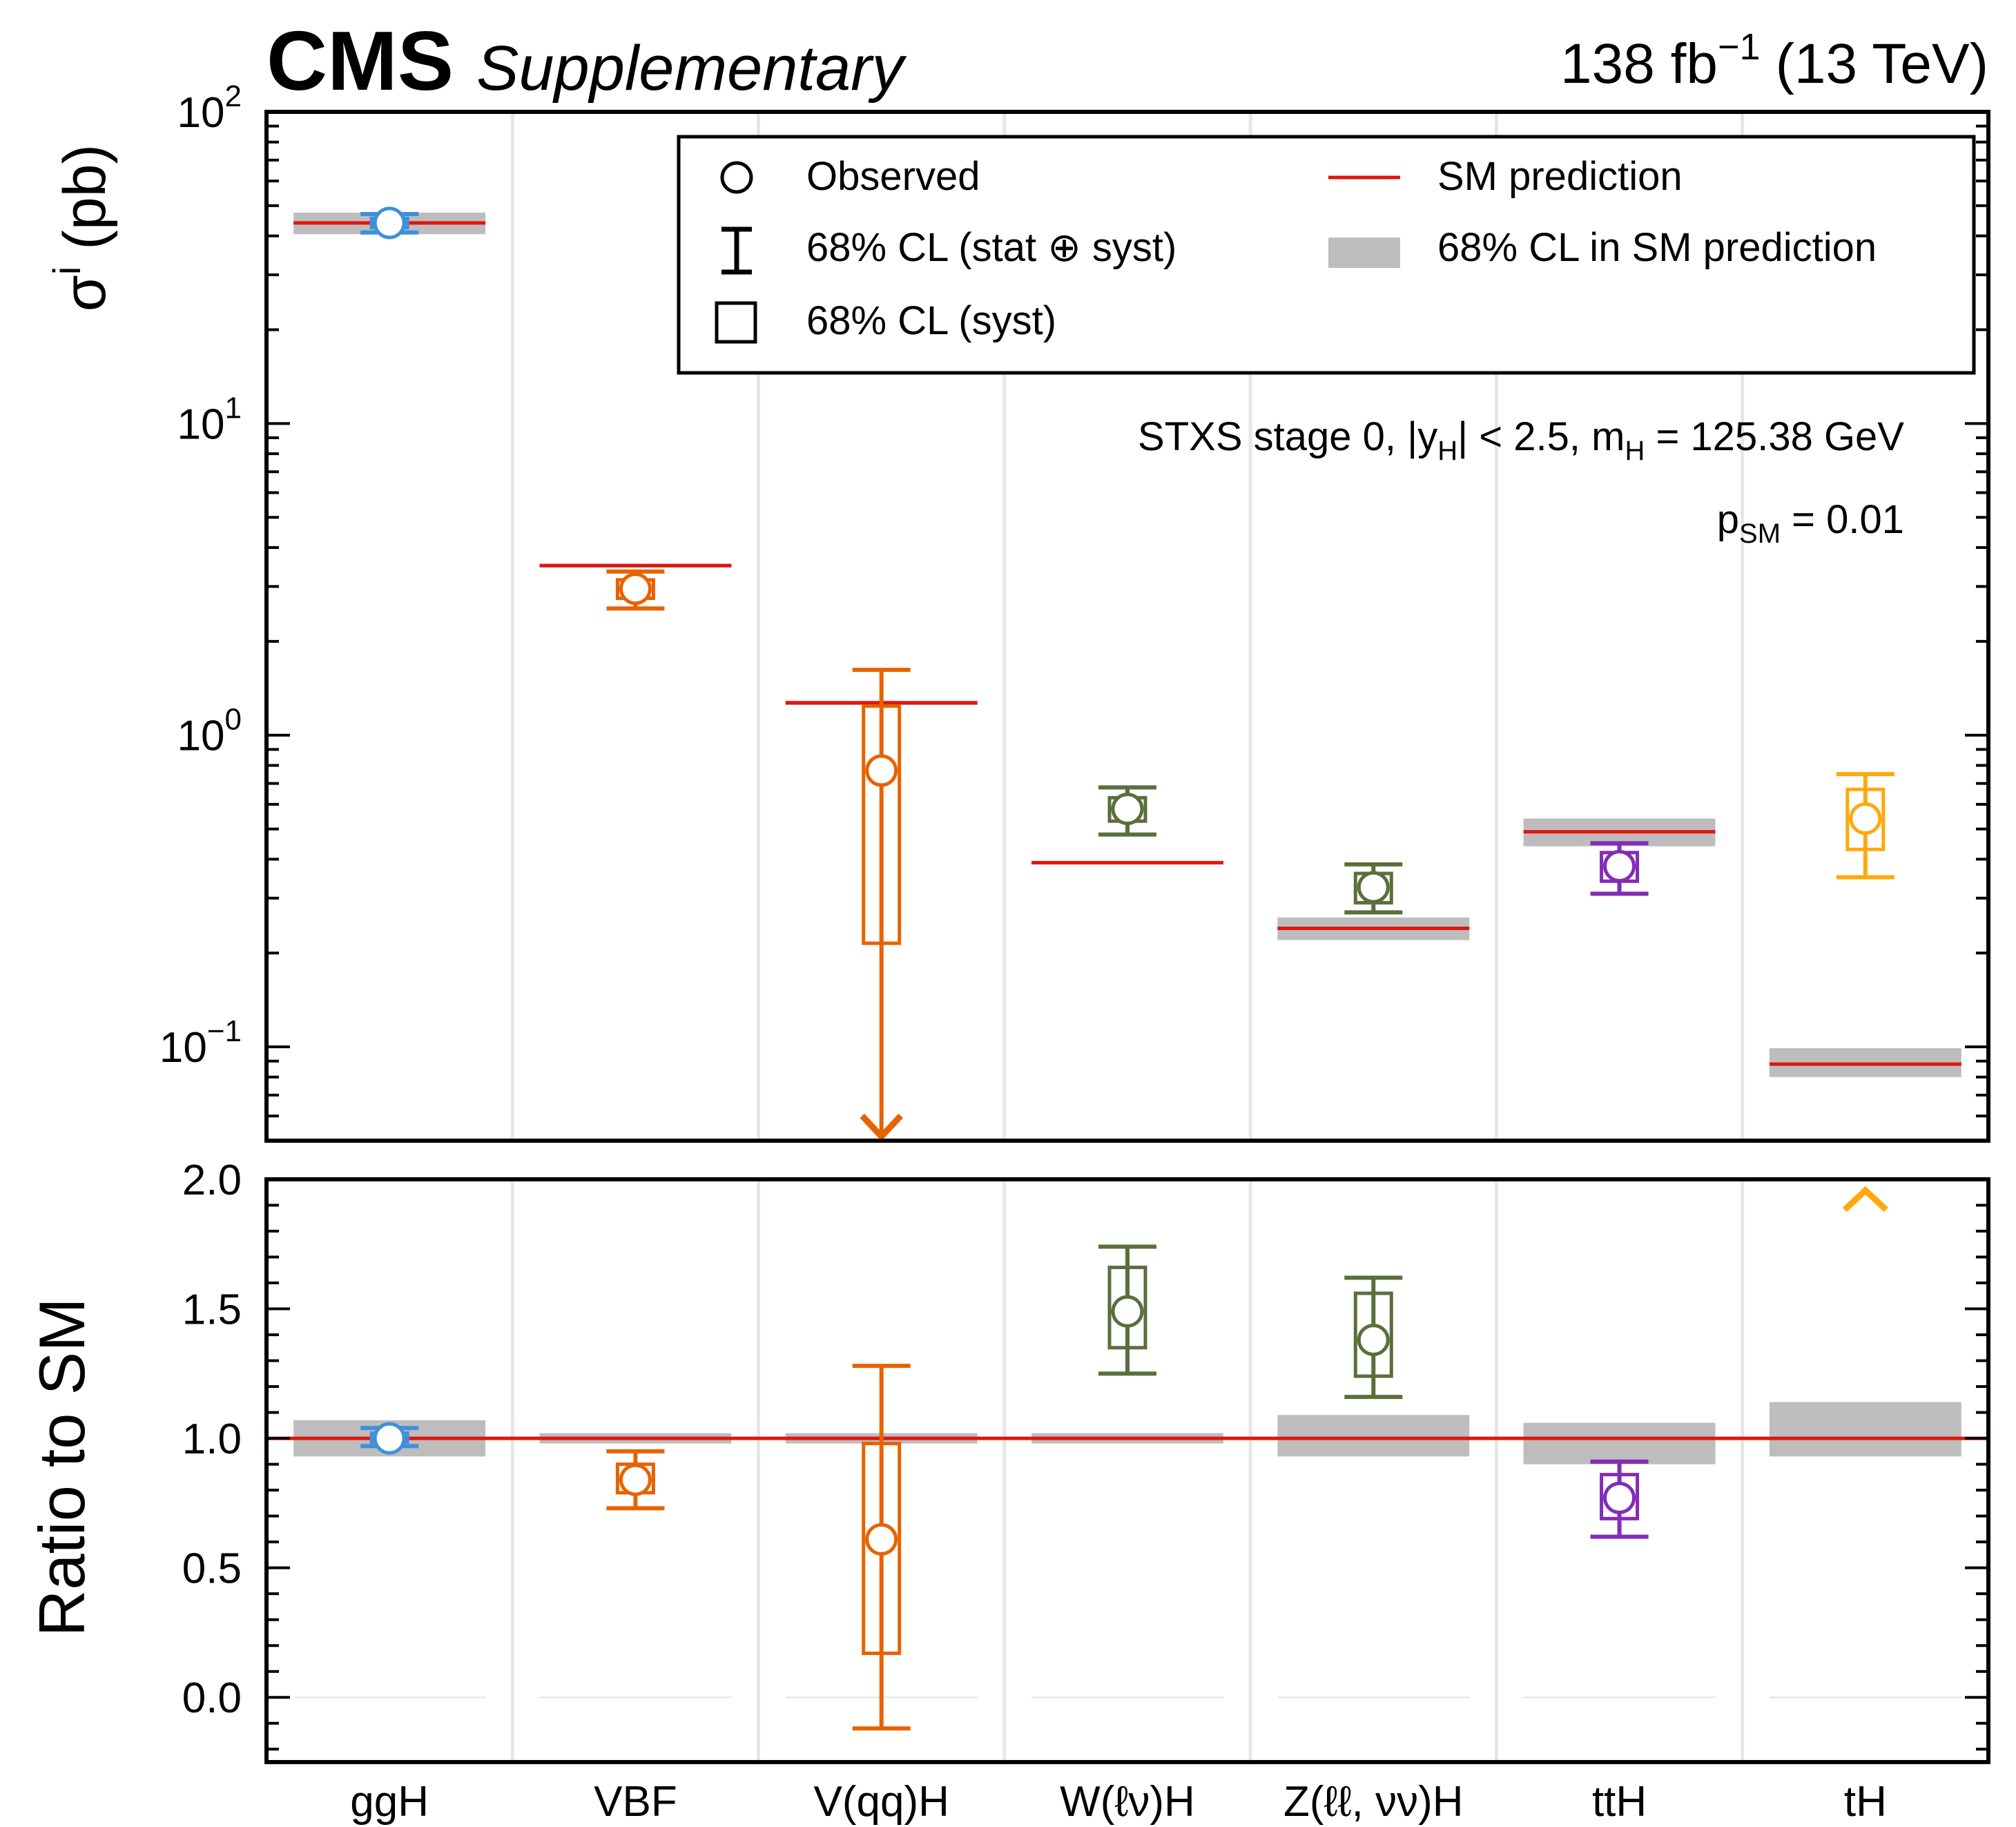 The width and height of the screenshot is (2016, 1827). I want to click on psm-annotation: pSM = 0.01, so click(1810, 523).